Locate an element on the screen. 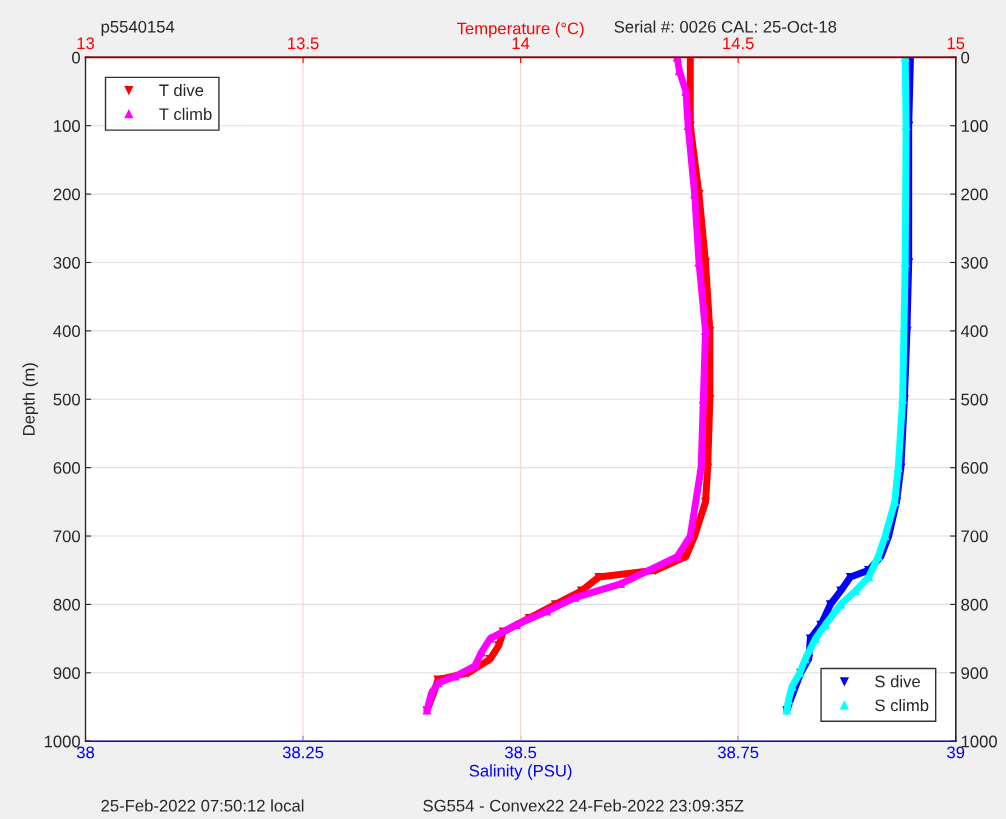 This screenshot has height=819, width=1006. x2-tick-label: 14 is located at coordinates (521, 43).